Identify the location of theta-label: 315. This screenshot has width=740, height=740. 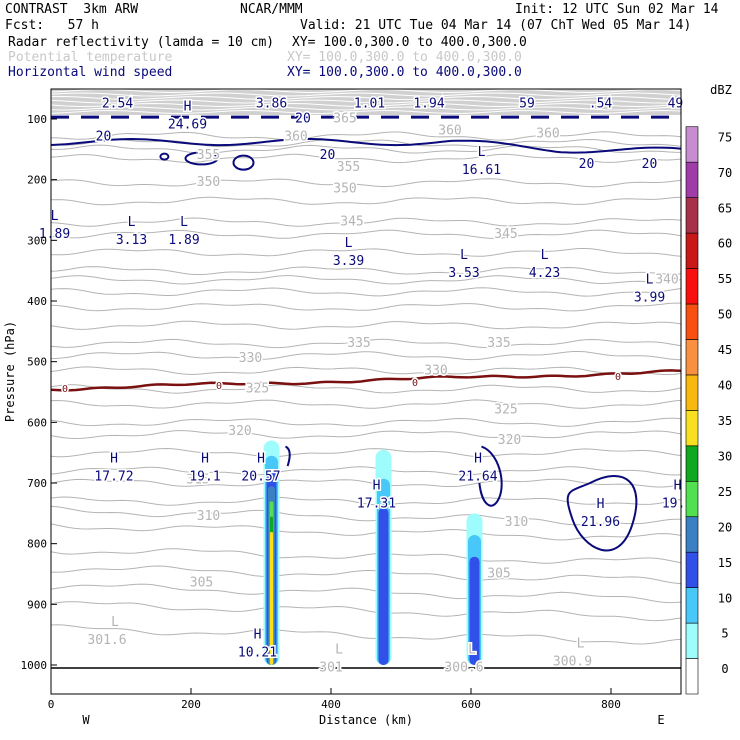
(197, 479).